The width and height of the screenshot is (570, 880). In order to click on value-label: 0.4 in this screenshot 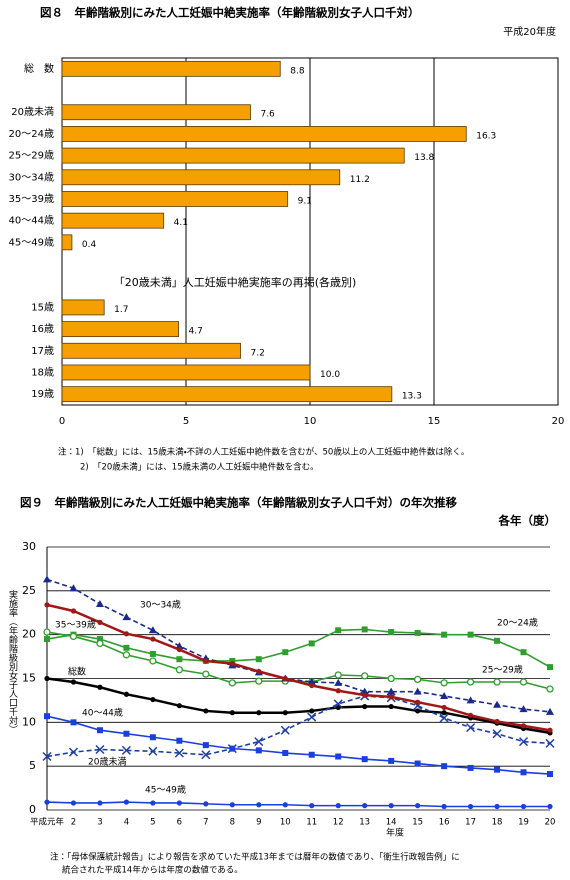, I will do `click(89, 245)`.